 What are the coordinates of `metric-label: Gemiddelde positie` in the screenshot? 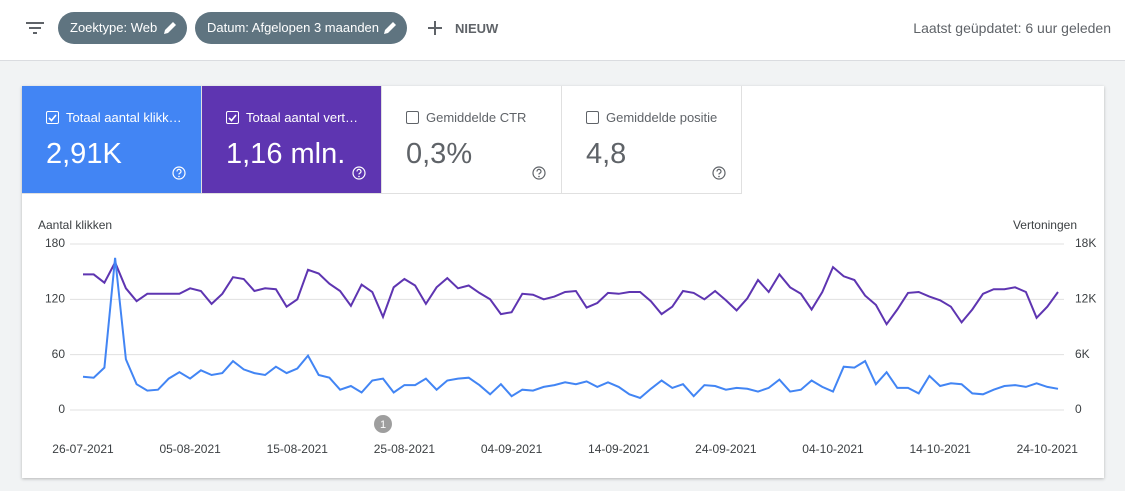 It's located at (662, 117).